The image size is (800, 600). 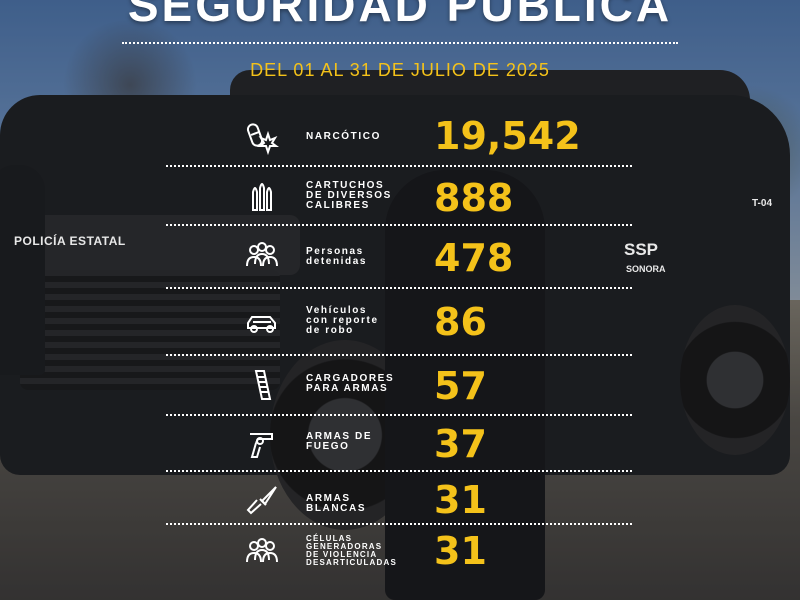 What do you see at coordinates (735, 380) in the screenshot?
I see `vehicle-wheel-rear` at bounding box center [735, 380].